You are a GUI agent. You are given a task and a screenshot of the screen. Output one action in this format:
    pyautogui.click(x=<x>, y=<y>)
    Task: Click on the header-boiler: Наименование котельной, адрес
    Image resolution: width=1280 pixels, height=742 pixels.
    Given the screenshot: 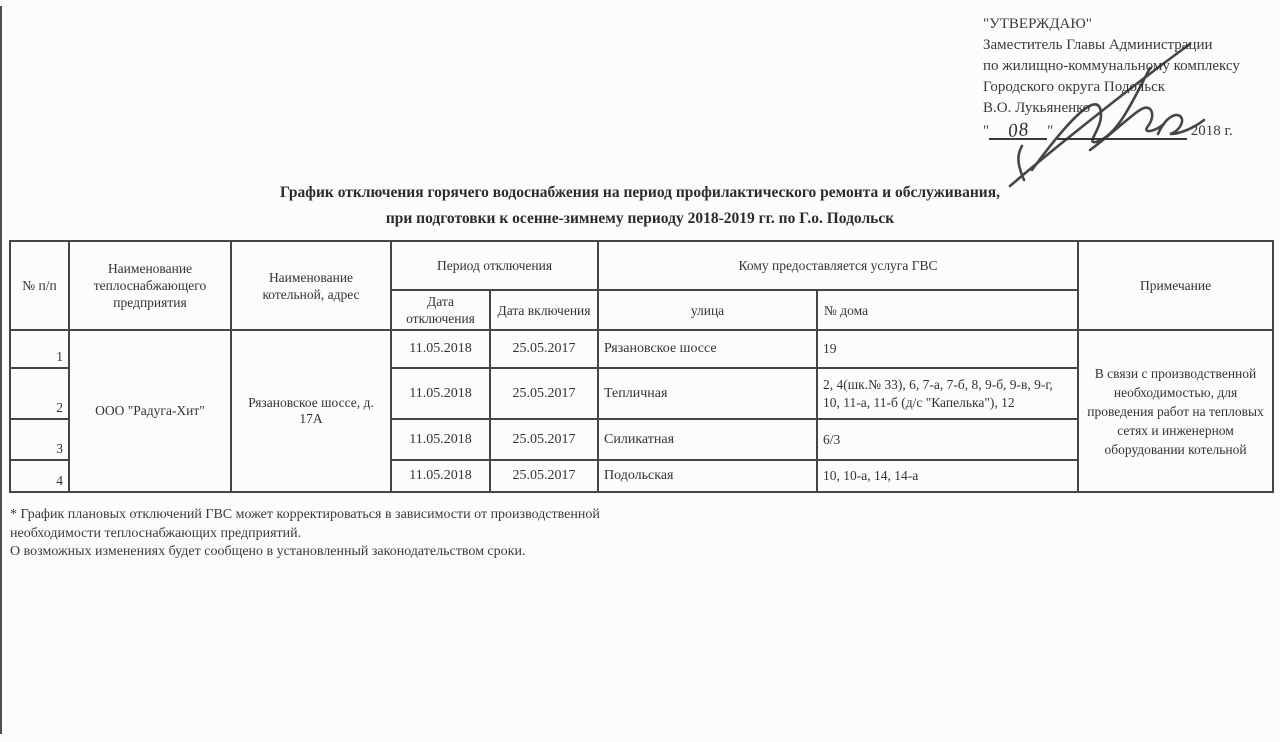 What is the action you would take?
    pyautogui.click(x=311, y=285)
    